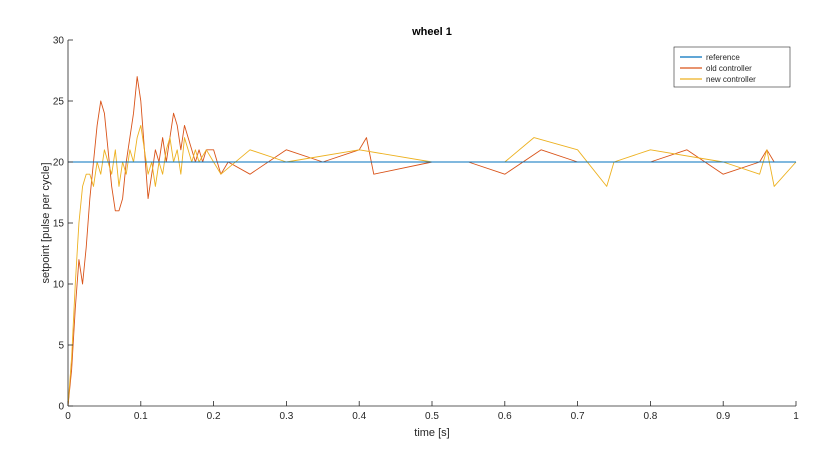  What do you see at coordinates (61, 407) in the screenshot?
I see `y-tick-label: 0` at bounding box center [61, 407].